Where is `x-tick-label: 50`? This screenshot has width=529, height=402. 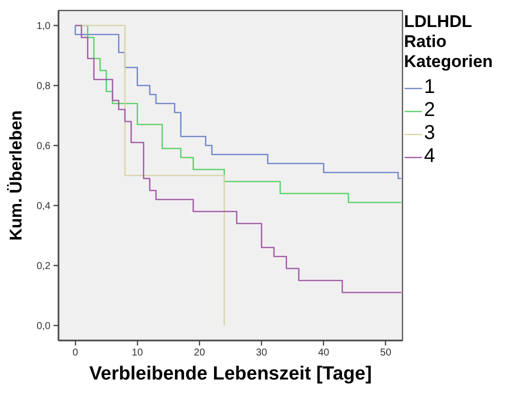 x-tick-label: 50 is located at coordinates (386, 353).